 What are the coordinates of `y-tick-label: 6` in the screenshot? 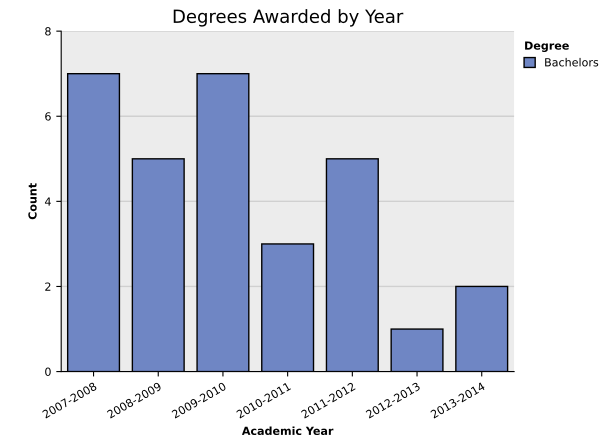 It's located at (48, 116).